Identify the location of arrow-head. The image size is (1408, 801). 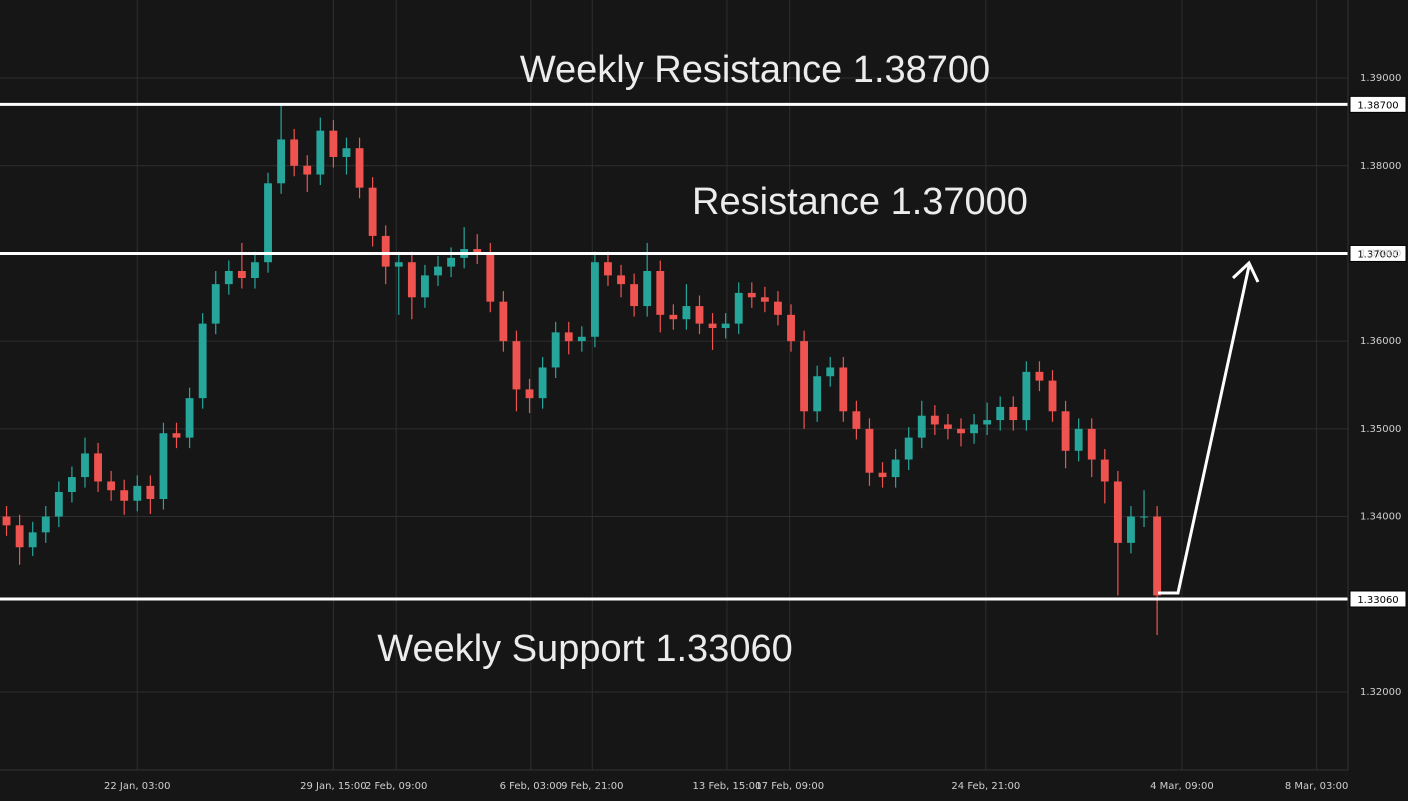
(1245, 271).